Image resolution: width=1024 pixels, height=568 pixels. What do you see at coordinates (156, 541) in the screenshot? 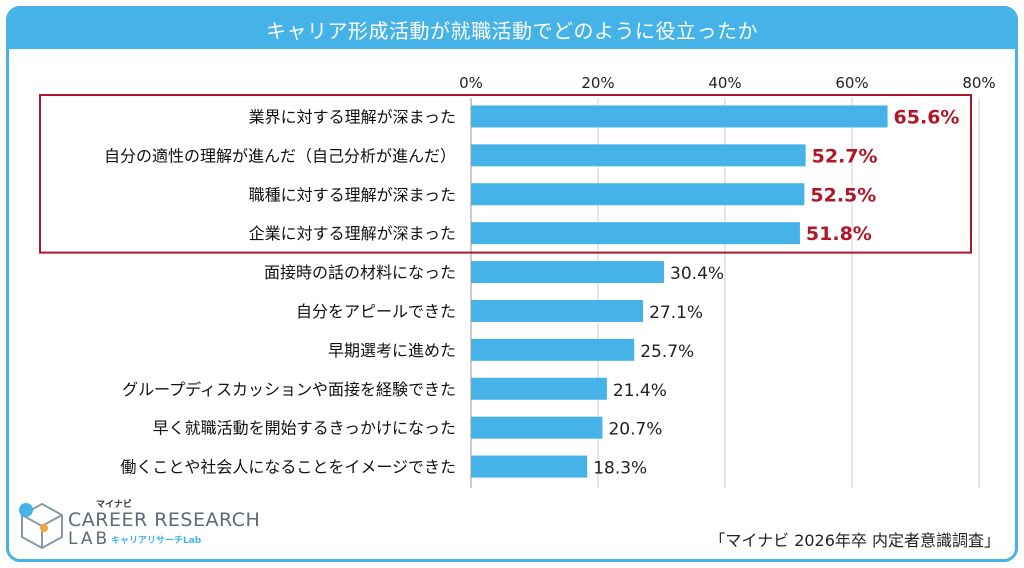
I see `logo-sub-text: キャリアリサーチLab` at bounding box center [156, 541].